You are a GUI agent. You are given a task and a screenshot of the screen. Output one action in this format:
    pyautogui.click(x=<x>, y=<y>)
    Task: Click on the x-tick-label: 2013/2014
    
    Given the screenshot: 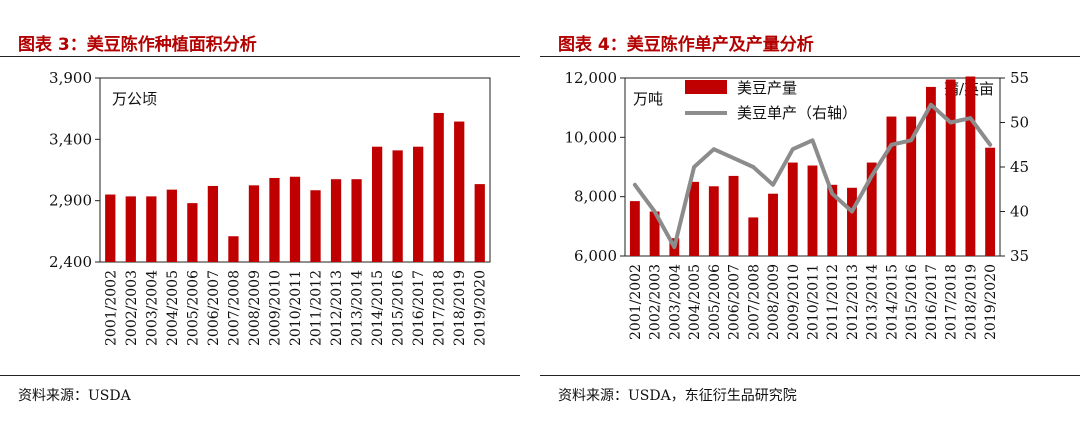 What is the action you would take?
    pyautogui.click(x=873, y=302)
    